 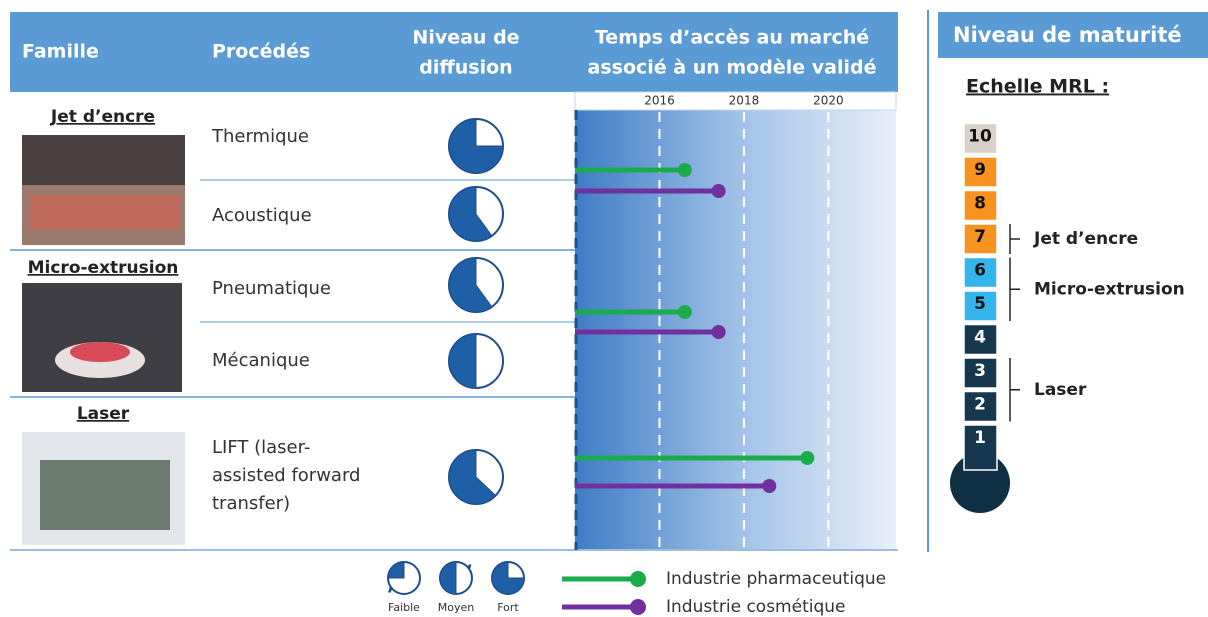 What do you see at coordinates (508, 607) in the screenshot?
I see `legend-pie-label: Fort` at bounding box center [508, 607].